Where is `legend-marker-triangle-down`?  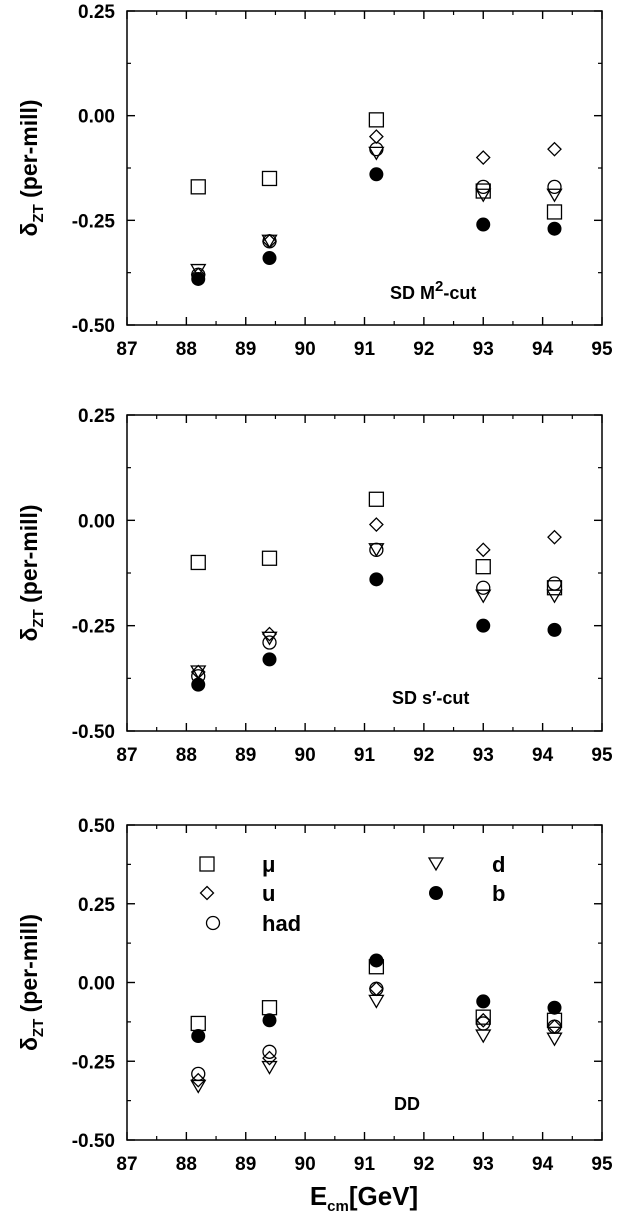 legend-marker-triangle-down is located at coordinates (436, 864).